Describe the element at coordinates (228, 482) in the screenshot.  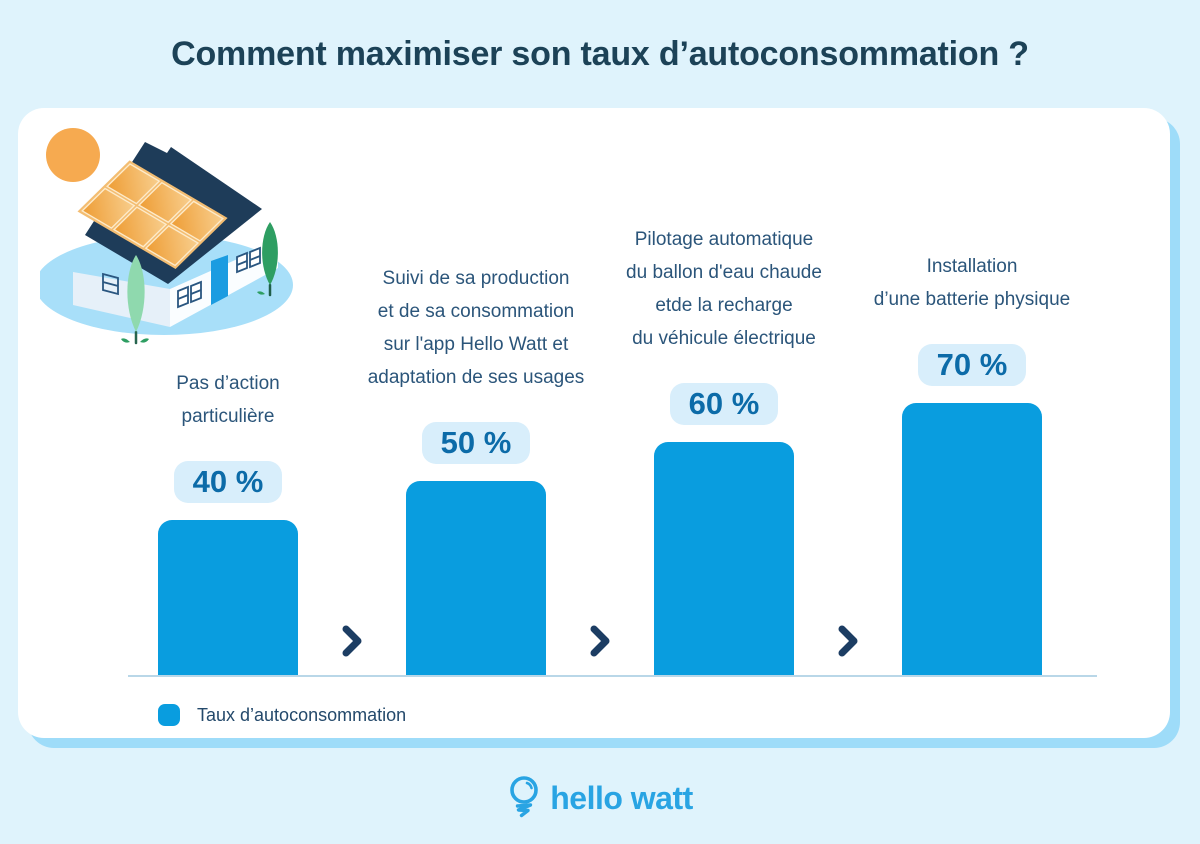
I see `value-badge: 40 %` at that location.